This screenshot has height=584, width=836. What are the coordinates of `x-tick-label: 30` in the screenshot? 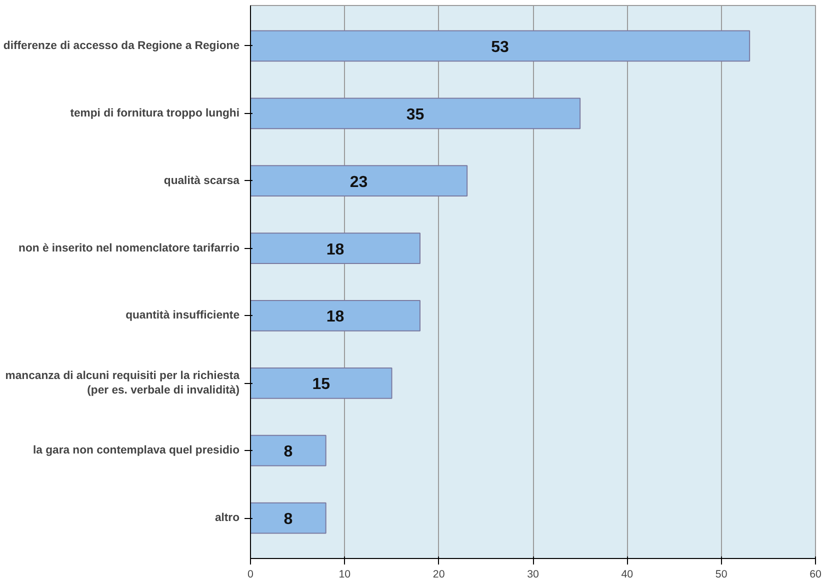 It's located at (533, 574).